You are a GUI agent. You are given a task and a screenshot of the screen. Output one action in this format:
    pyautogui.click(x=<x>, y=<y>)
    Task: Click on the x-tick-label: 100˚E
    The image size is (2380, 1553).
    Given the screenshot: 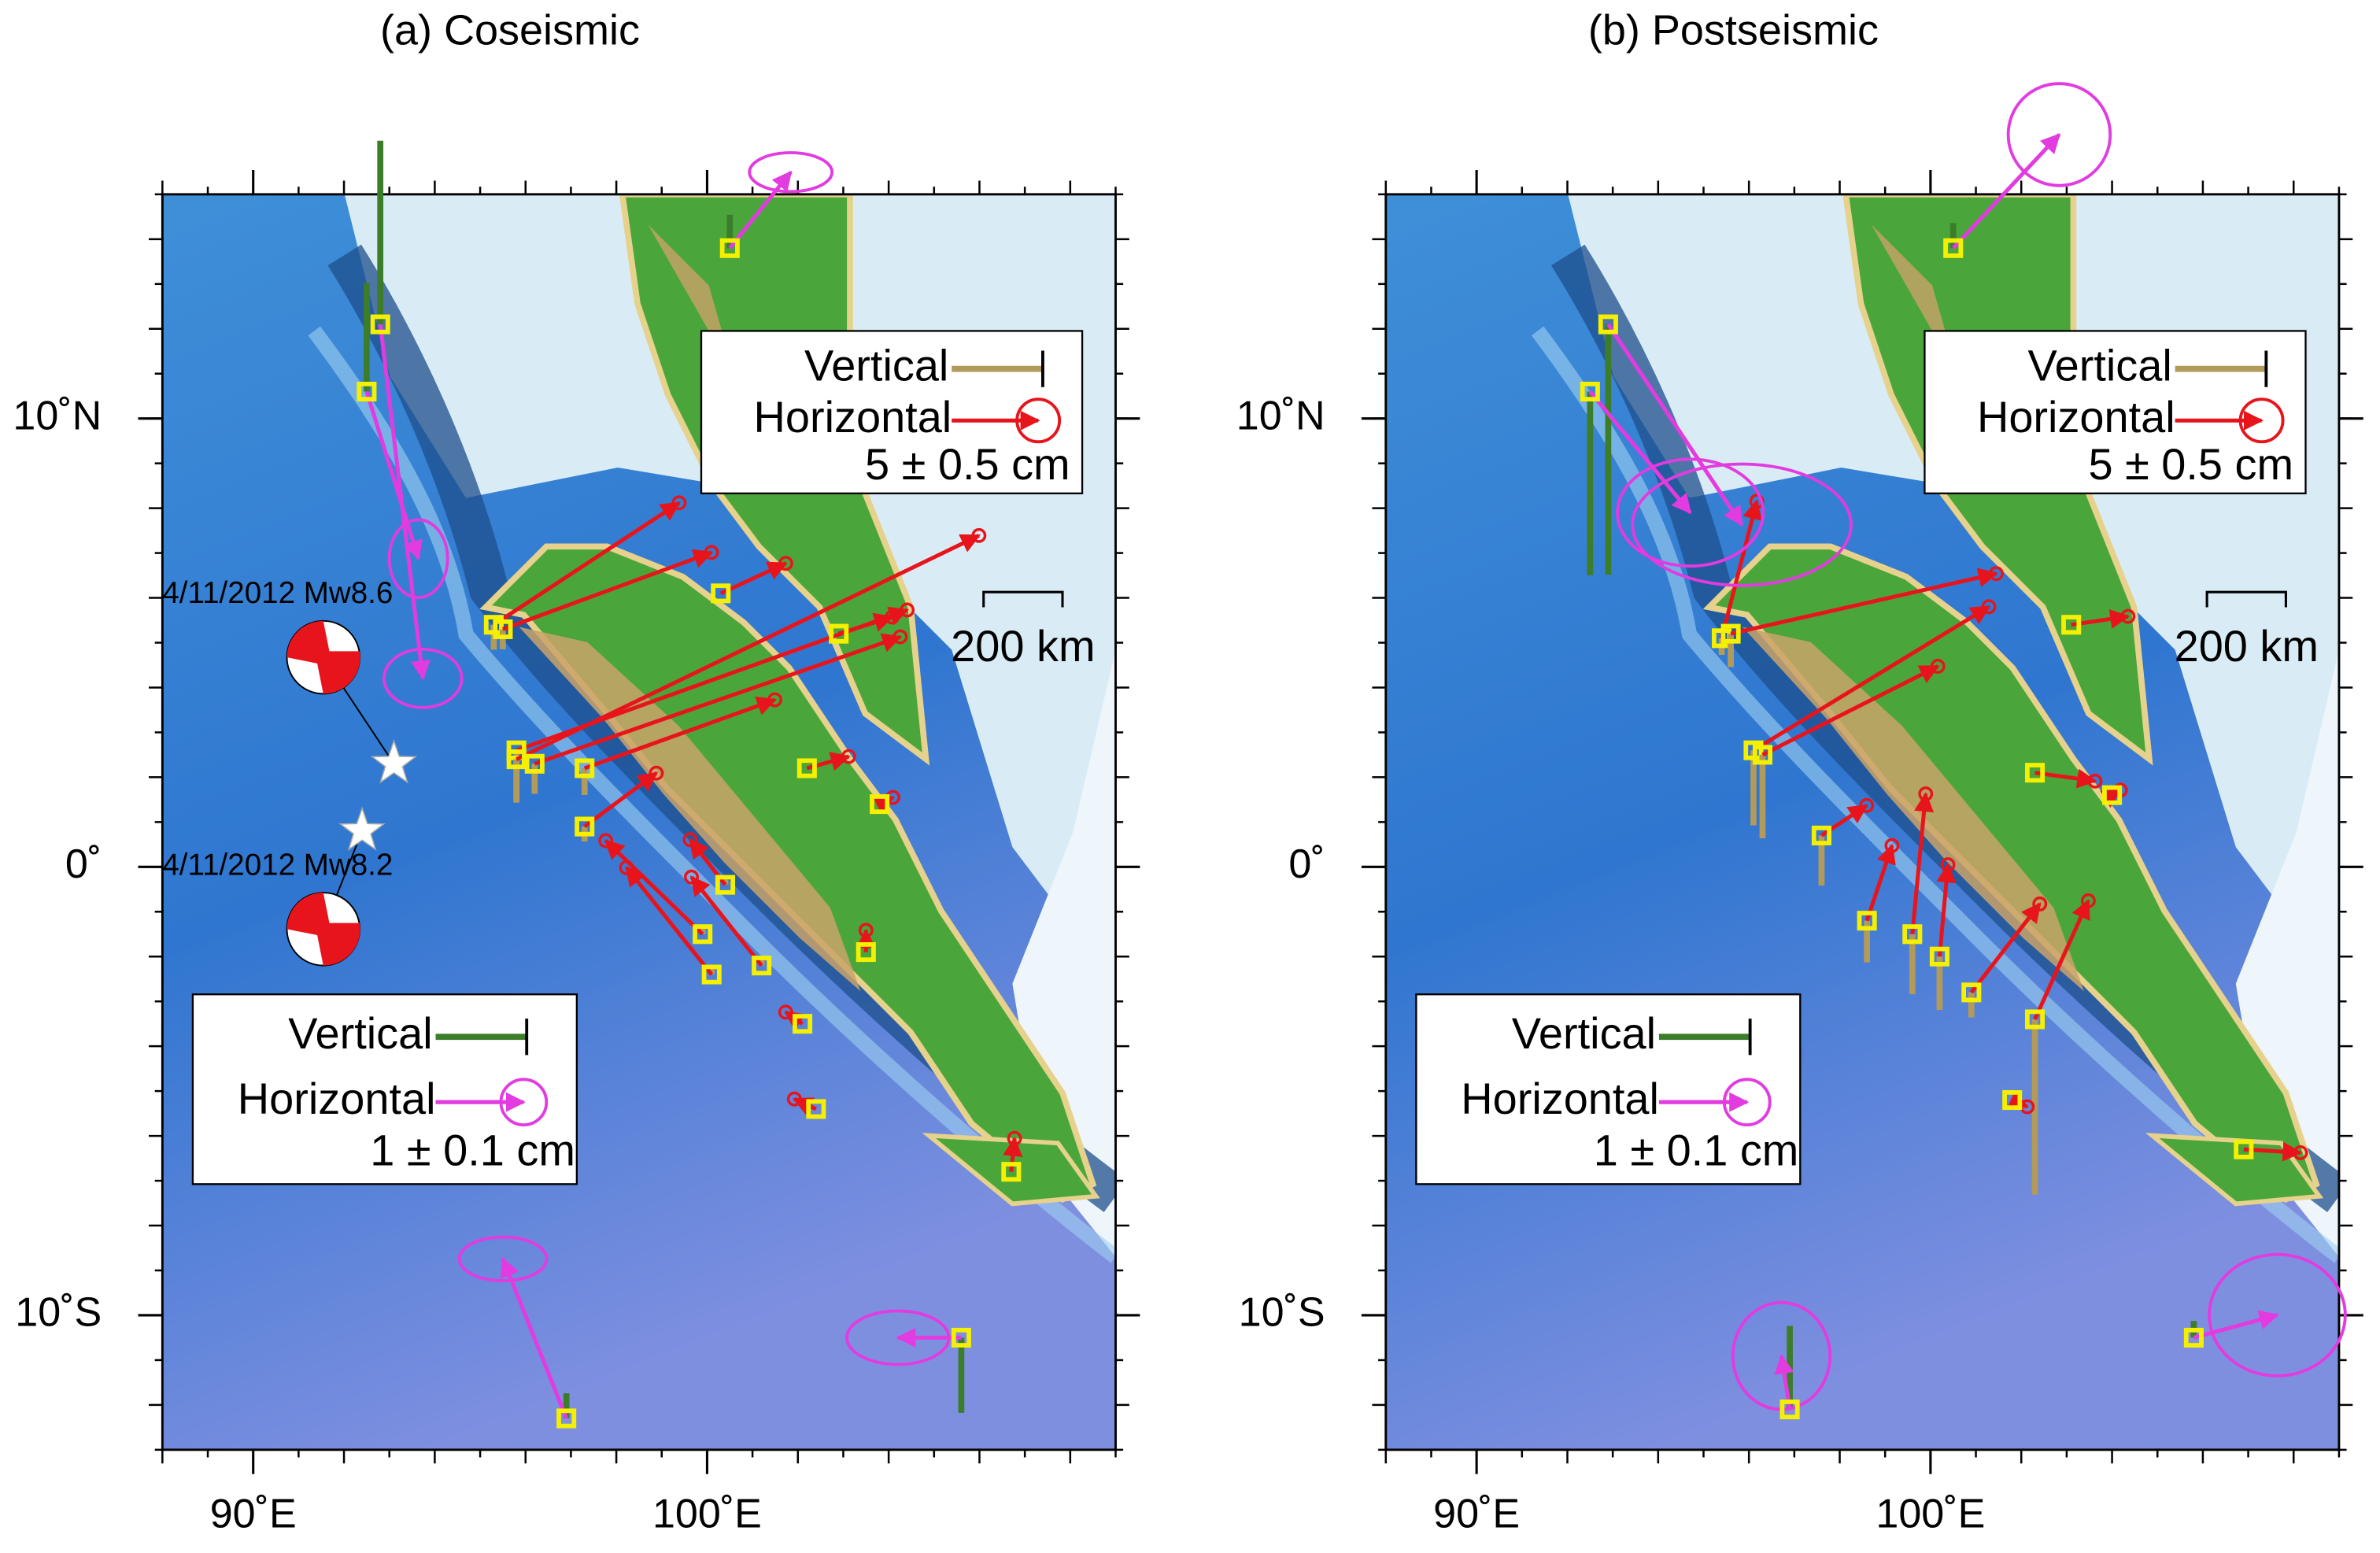 What is the action you would take?
    pyautogui.click(x=707, y=1513)
    